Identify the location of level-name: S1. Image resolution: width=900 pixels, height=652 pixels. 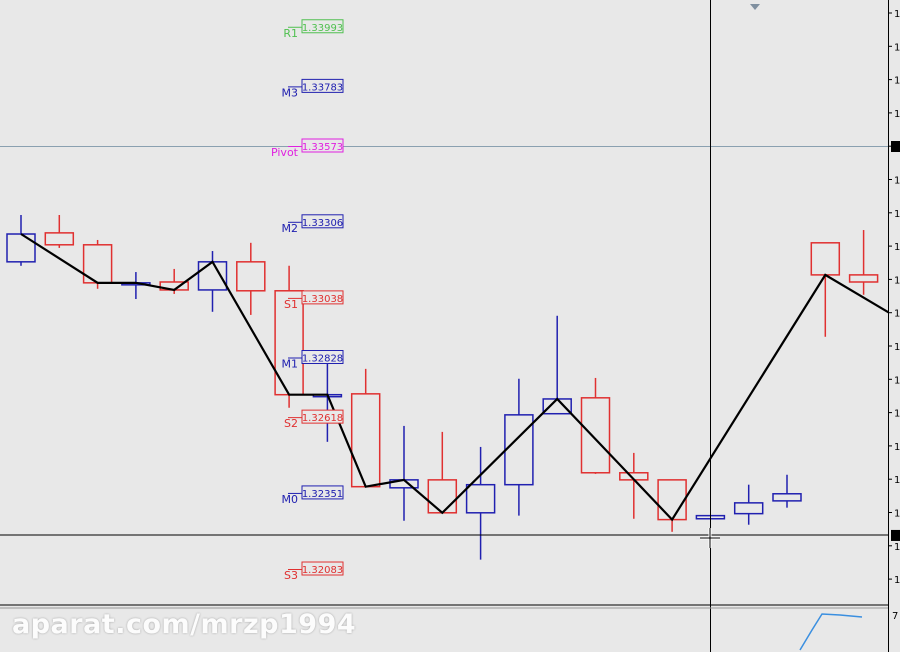
(291, 304).